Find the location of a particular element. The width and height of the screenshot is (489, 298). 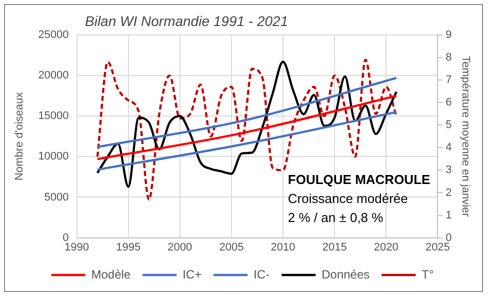

annotation: Croissance modérée is located at coordinates (348, 198).